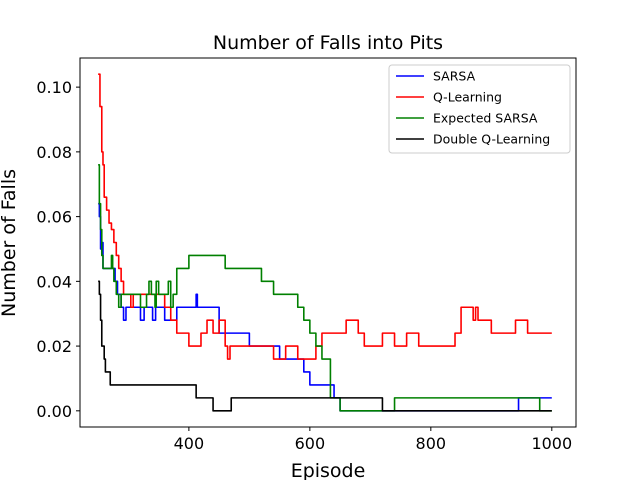 The width and height of the screenshot is (640, 480). I want to click on y-tick-label: 0.02, so click(54, 346).